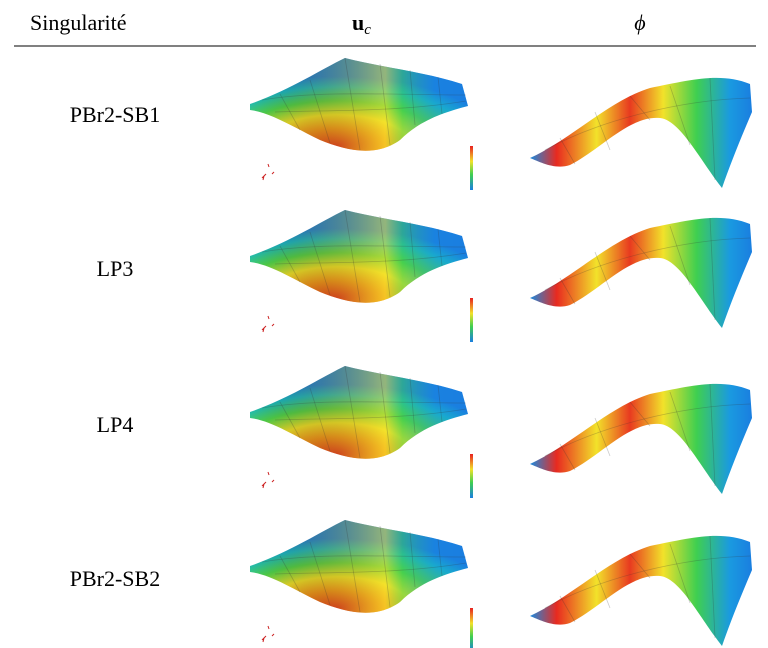 The height and width of the screenshot is (648, 768). What do you see at coordinates (115, 114) in the screenshot?
I see `row-label: PBr2-SB1` at bounding box center [115, 114].